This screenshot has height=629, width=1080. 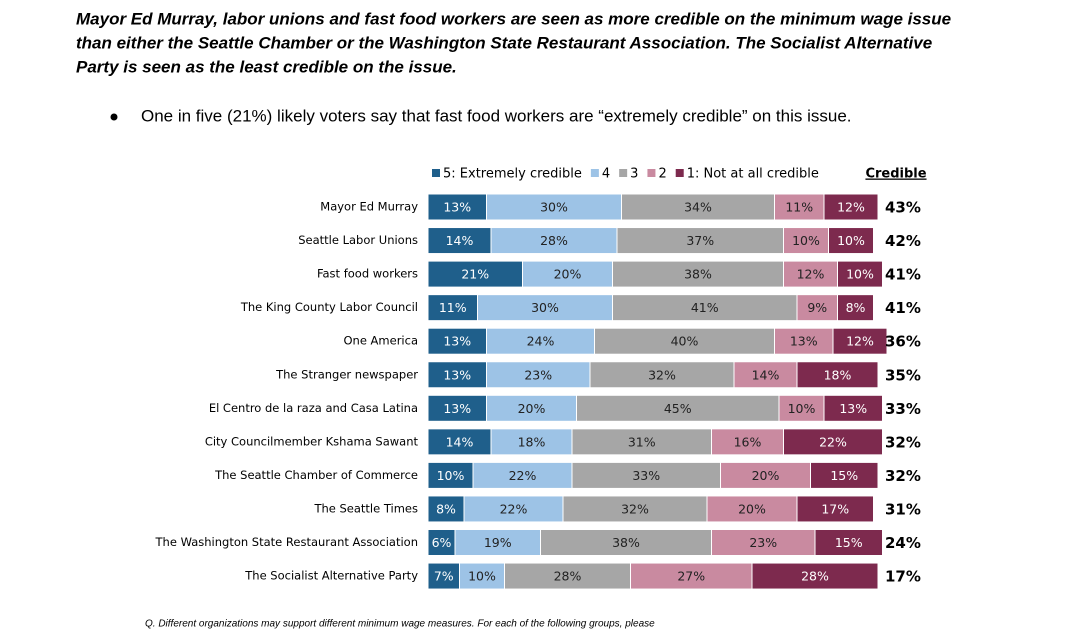 What do you see at coordinates (838, 374) in the screenshot?
I see `segment-label: 18%` at bounding box center [838, 374].